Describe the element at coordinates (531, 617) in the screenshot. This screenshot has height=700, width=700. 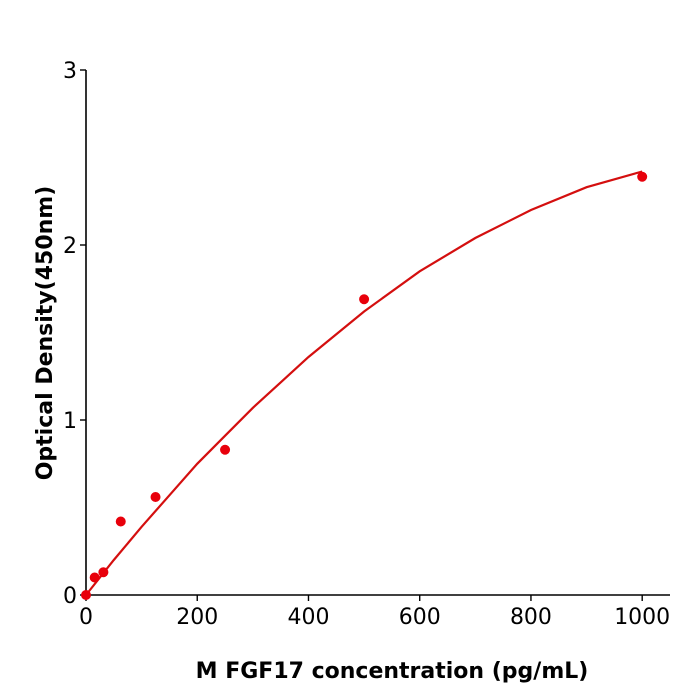
I see `x-tick-label: 800` at that location.